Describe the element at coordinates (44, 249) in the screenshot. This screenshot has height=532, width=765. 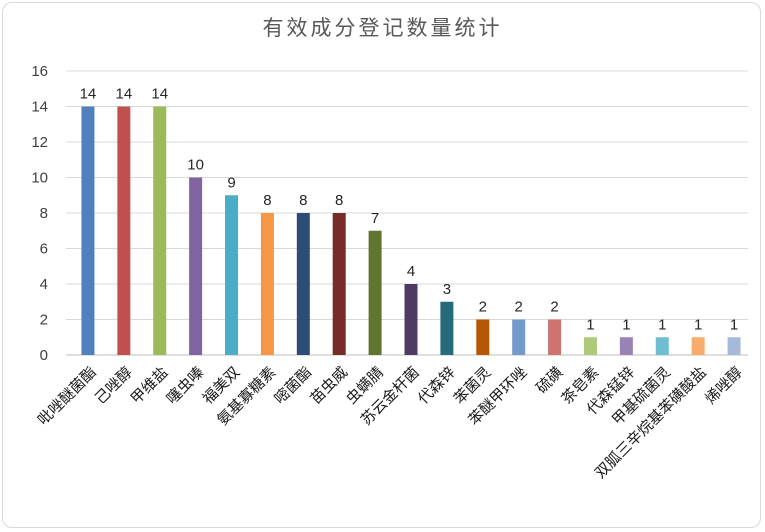
I see `y-tick-label: 6` at that location.